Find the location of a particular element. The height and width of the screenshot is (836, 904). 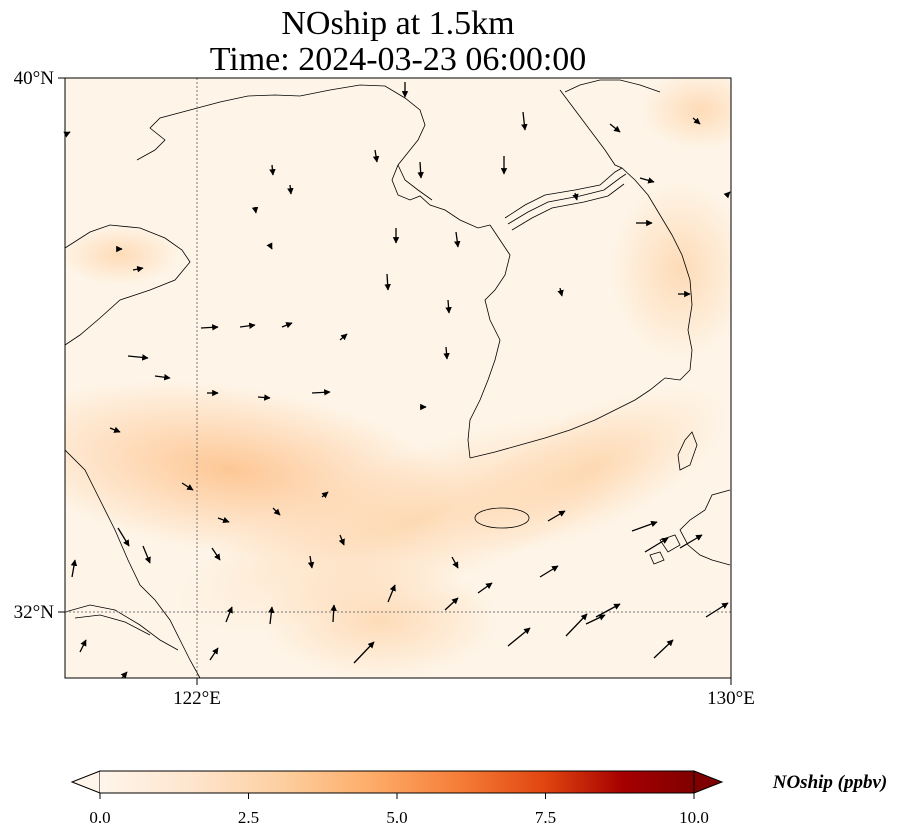

north-korea-coast is located at coordinates (591, 129).